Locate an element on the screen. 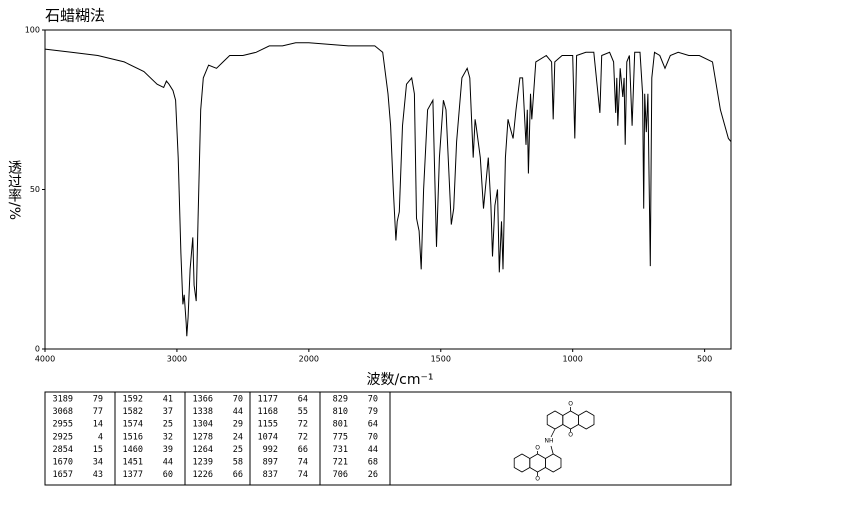  peak-wavenumber: 810 is located at coordinates (340, 412).